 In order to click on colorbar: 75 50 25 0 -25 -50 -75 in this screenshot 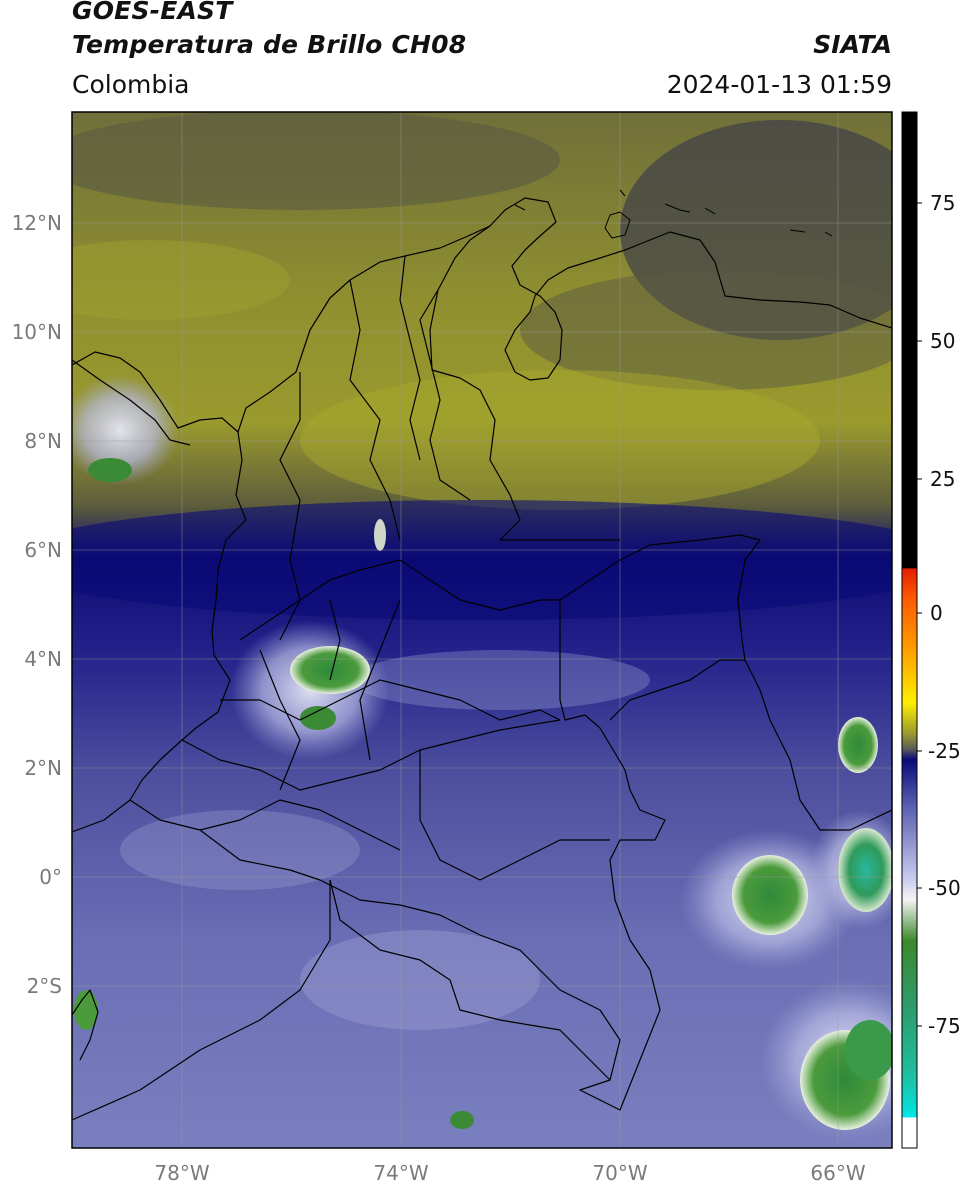, I will do `click(931, 630)`.